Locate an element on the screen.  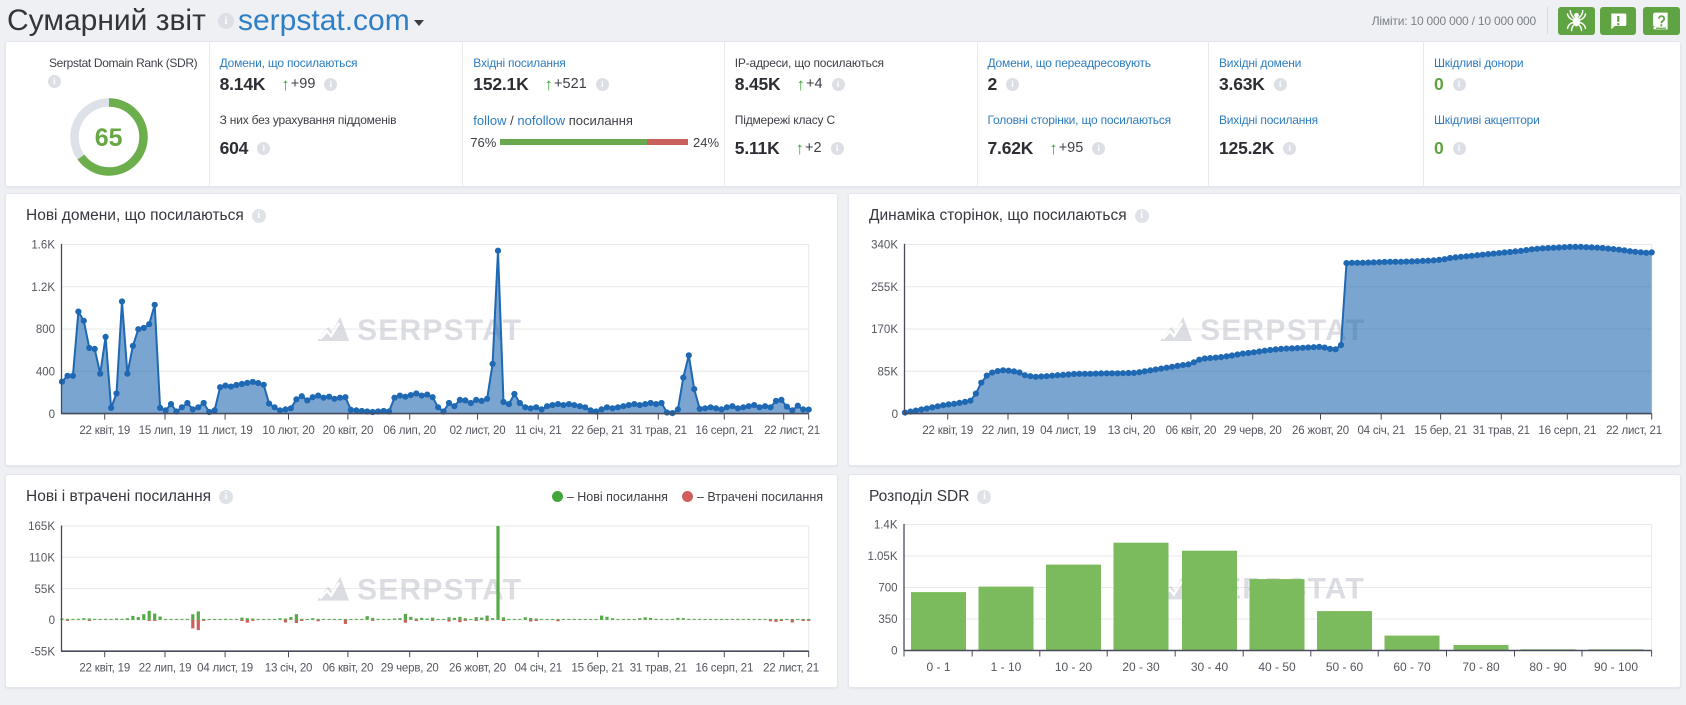
svg-text: 11 січ, 21 is located at coordinates (538, 431).